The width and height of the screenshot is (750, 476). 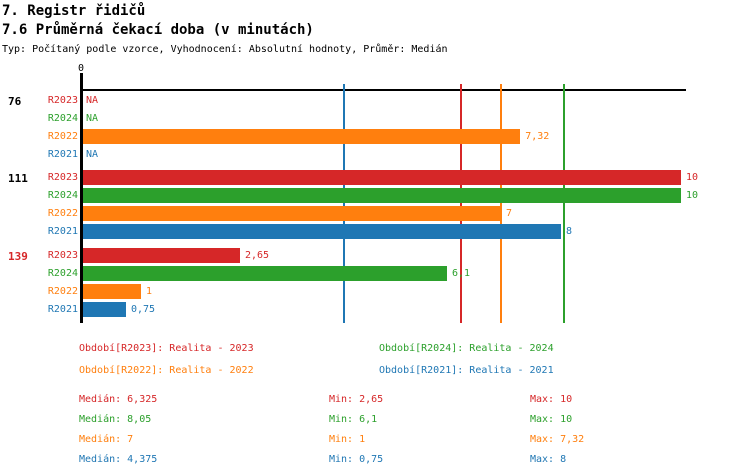 I want to click on group-label-139: 139, so click(x=18, y=256).